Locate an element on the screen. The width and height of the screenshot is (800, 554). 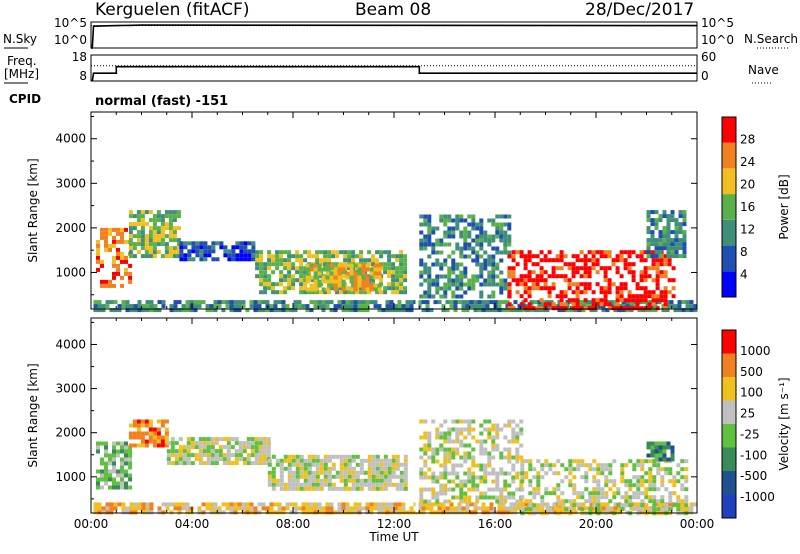
velocity-colorbar-tick-label: -1000 is located at coordinates (757, 497).